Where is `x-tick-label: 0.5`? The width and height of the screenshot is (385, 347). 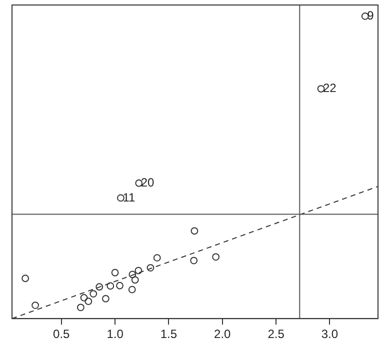
x-tick-label: 0.5 is located at coordinates (61, 334).